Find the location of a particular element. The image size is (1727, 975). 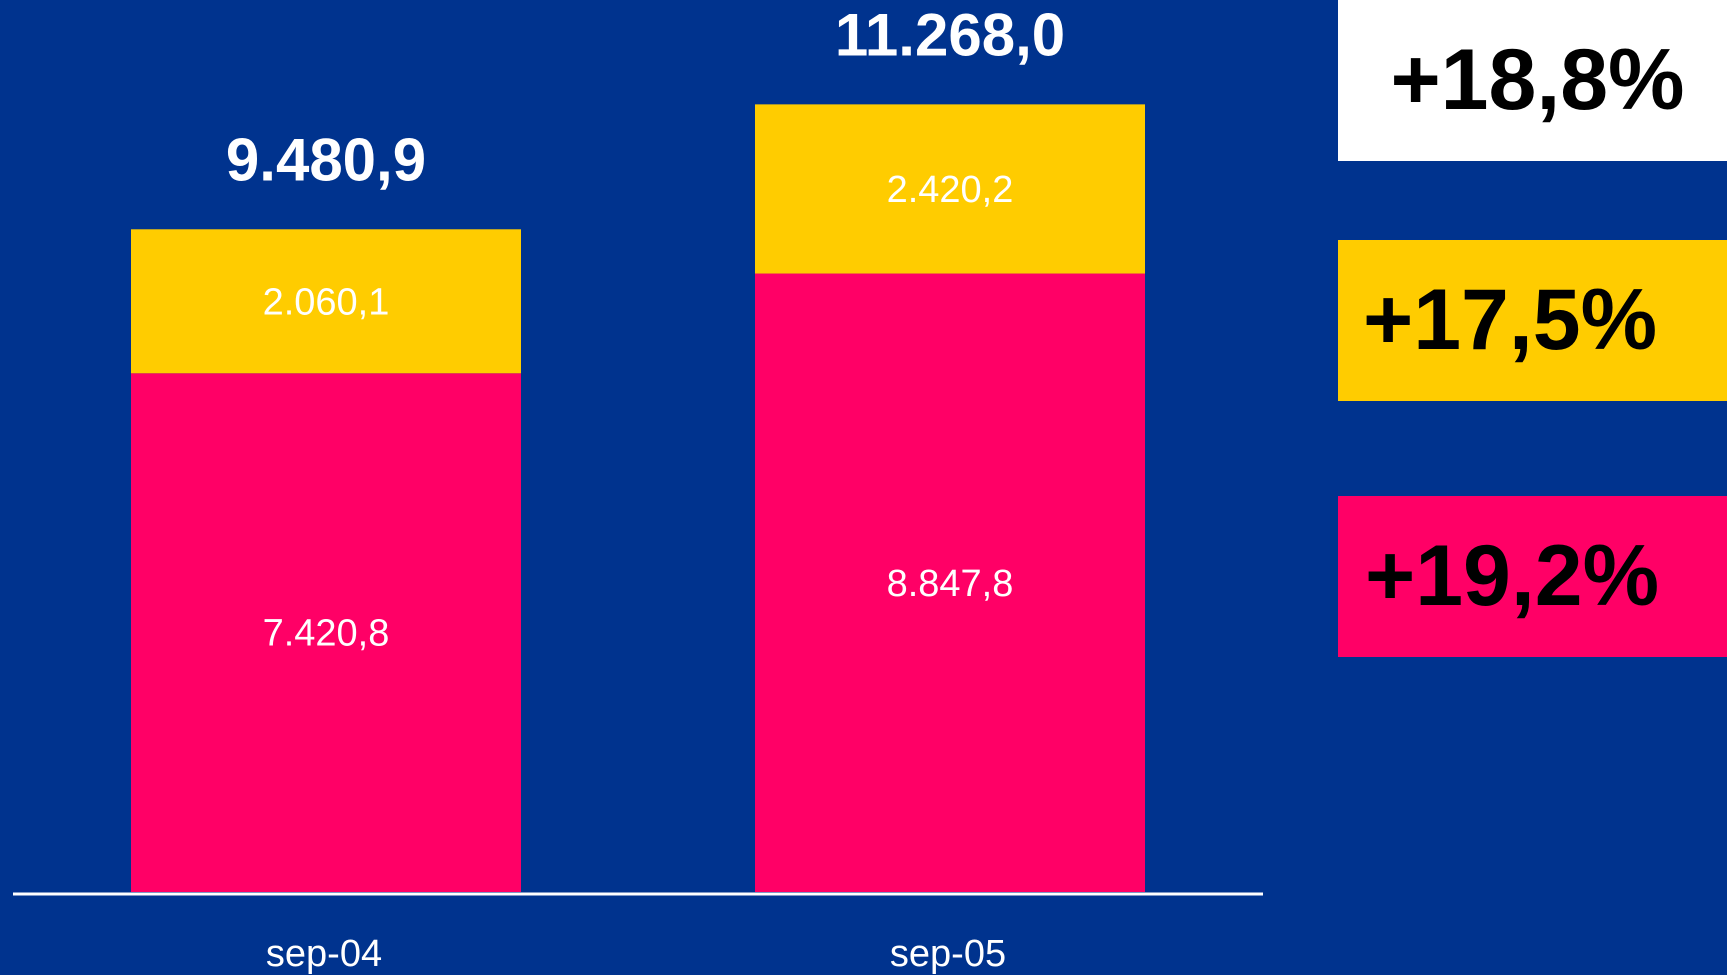

growth-badge-bottom-segment: +19,2% is located at coordinates (1532, 576).